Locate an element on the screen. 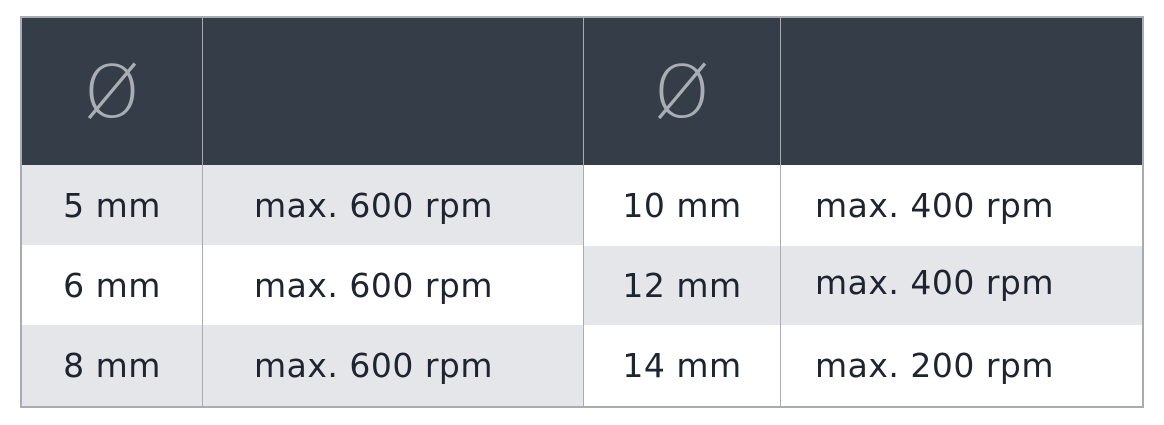  diameter-cell: 8 mm is located at coordinates (112, 365).